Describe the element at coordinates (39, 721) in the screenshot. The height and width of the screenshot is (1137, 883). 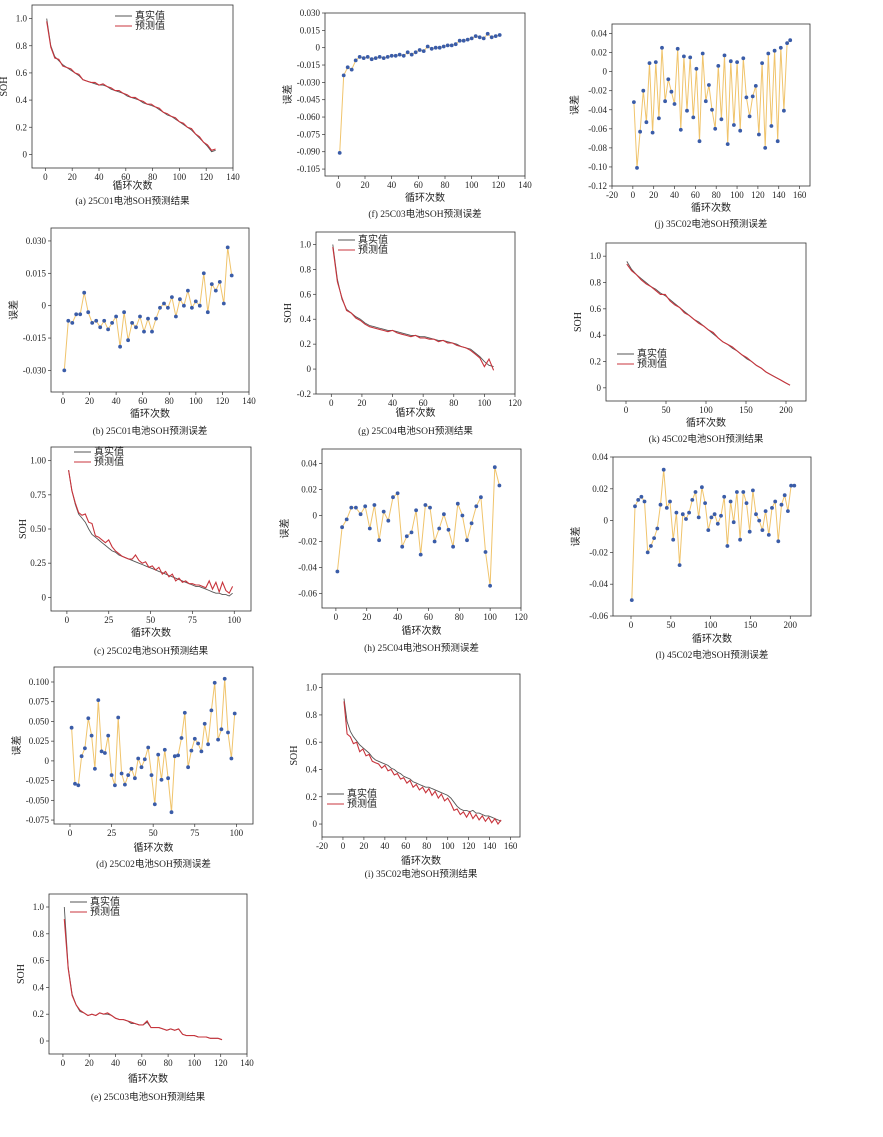
I see `y-tick-label: 0.050` at that location.